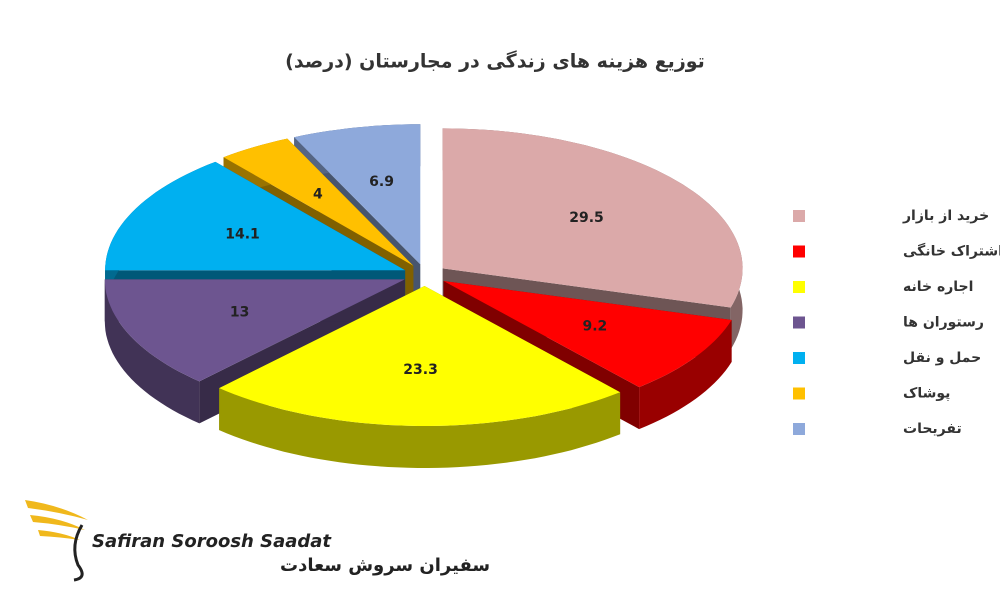 The height and width of the screenshot is (600, 1000). I want to click on legend-label: رستوران ها, so click(943, 323).